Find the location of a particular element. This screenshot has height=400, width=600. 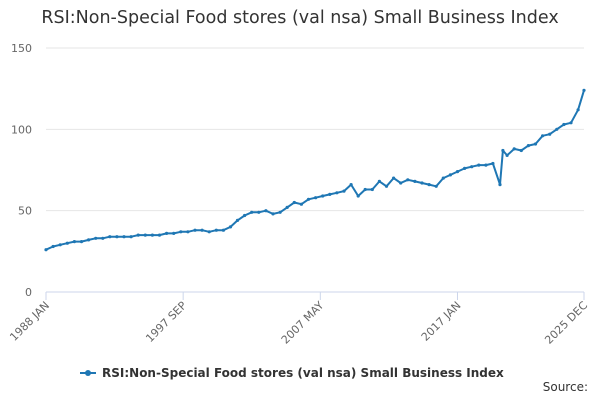

x-tick-label: 2017 JAN is located at coordinates (441, 321).